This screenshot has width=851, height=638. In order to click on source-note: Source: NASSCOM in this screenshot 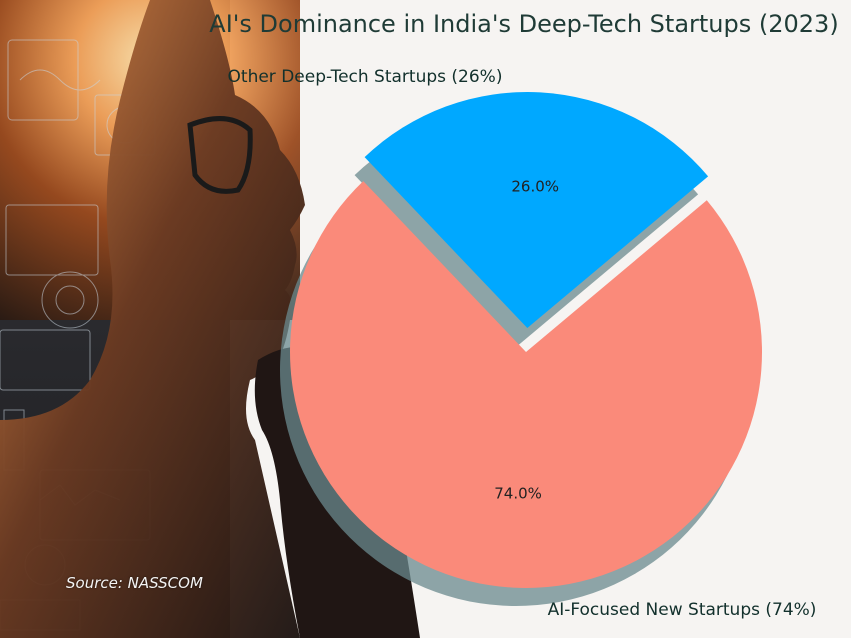, I will do `click(134, 583)`.